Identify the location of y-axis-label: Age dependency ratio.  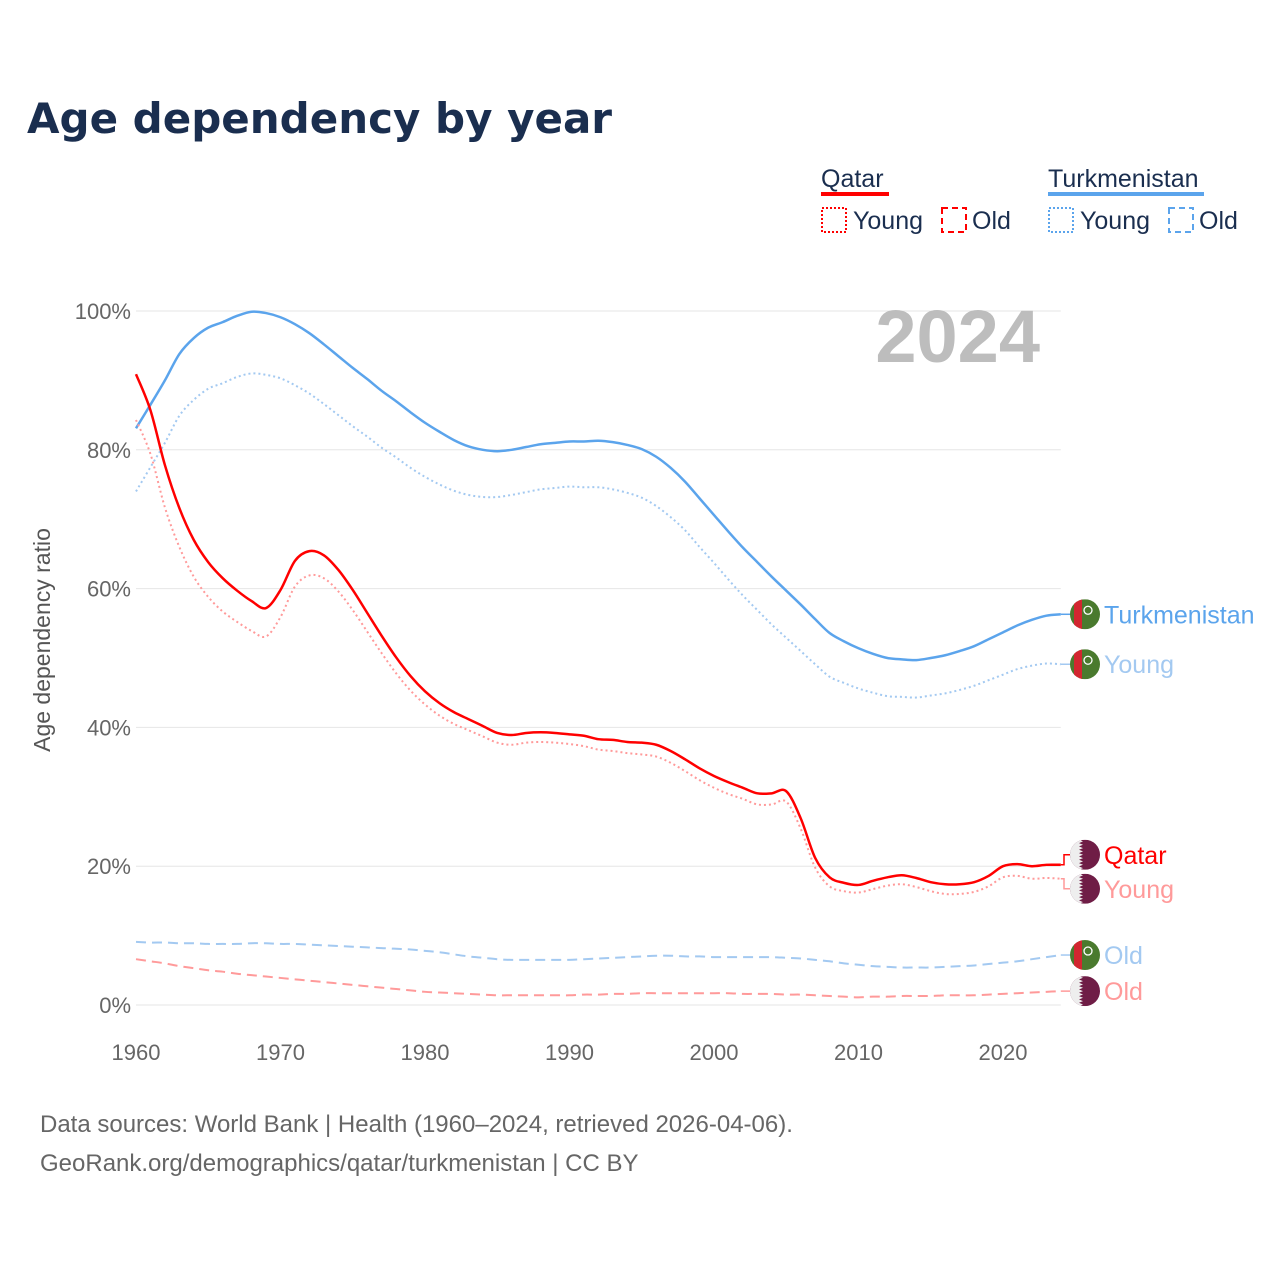
(42, 640).